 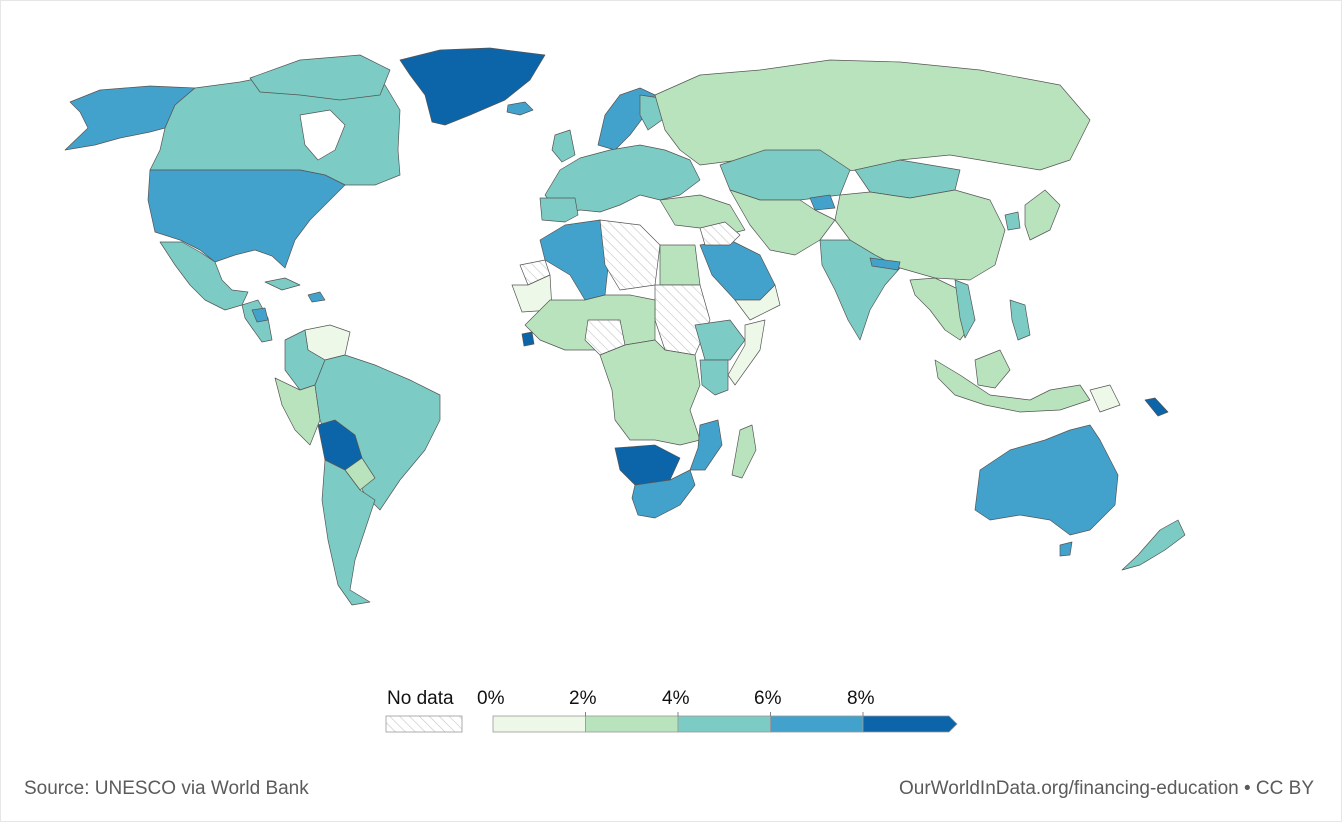 I want to click on legend-no-data-swatch, so click(x=425, y=724).